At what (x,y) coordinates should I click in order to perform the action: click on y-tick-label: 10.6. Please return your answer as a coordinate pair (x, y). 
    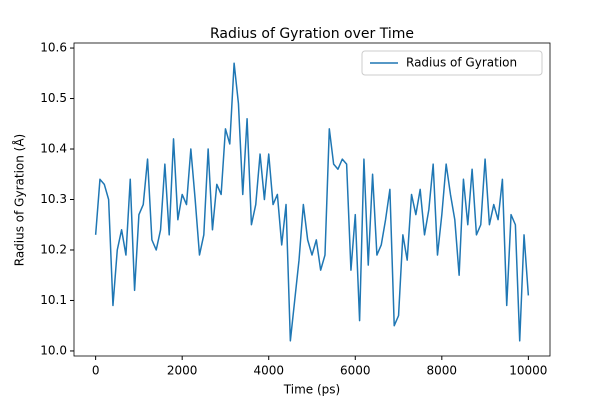
    Looking at the image, I should click on (53, 48).